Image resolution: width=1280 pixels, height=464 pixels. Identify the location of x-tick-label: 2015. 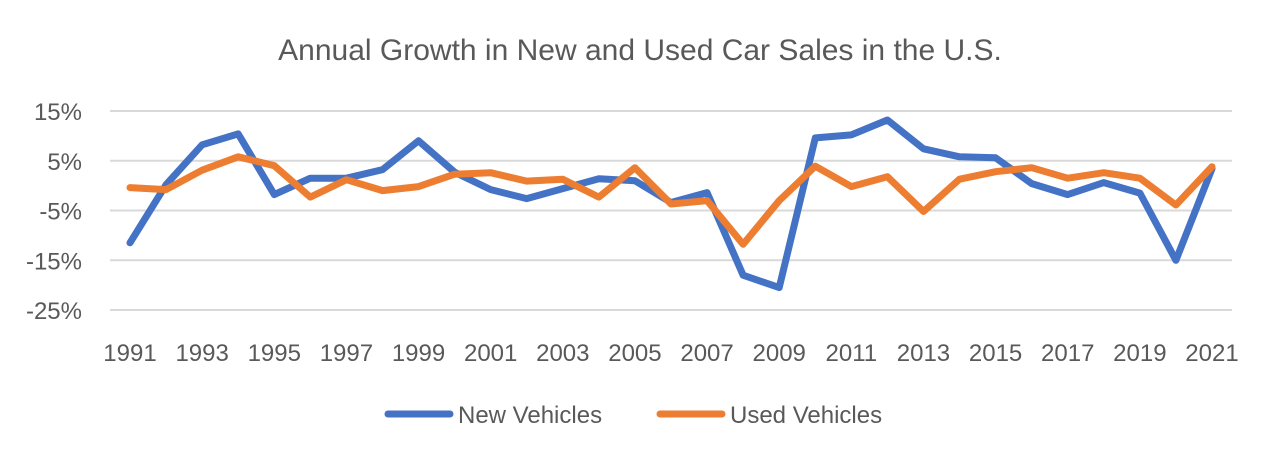
(995, 353).